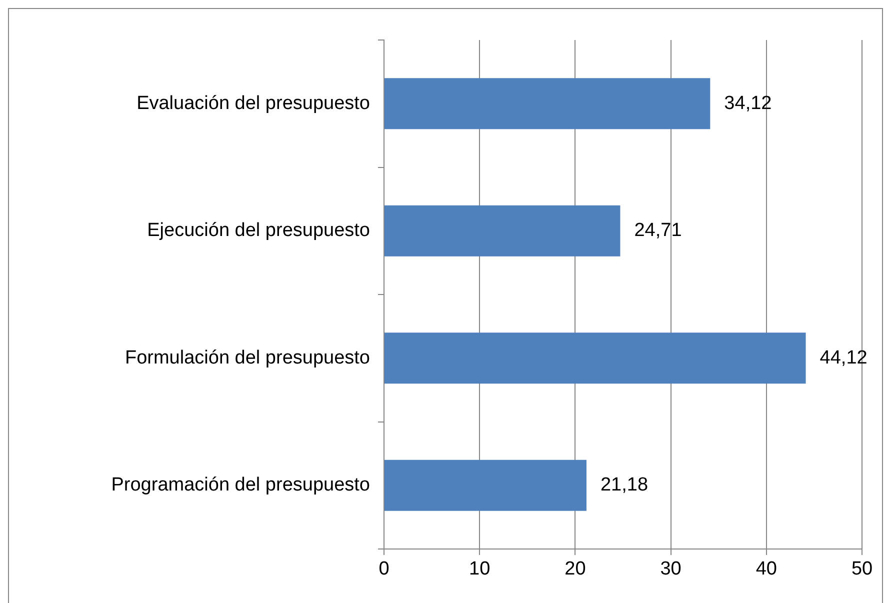  What do you see at coordinates (844, 357) in the screenshot?
I see `data-label: 44,12` at bounding box center [844, 357].